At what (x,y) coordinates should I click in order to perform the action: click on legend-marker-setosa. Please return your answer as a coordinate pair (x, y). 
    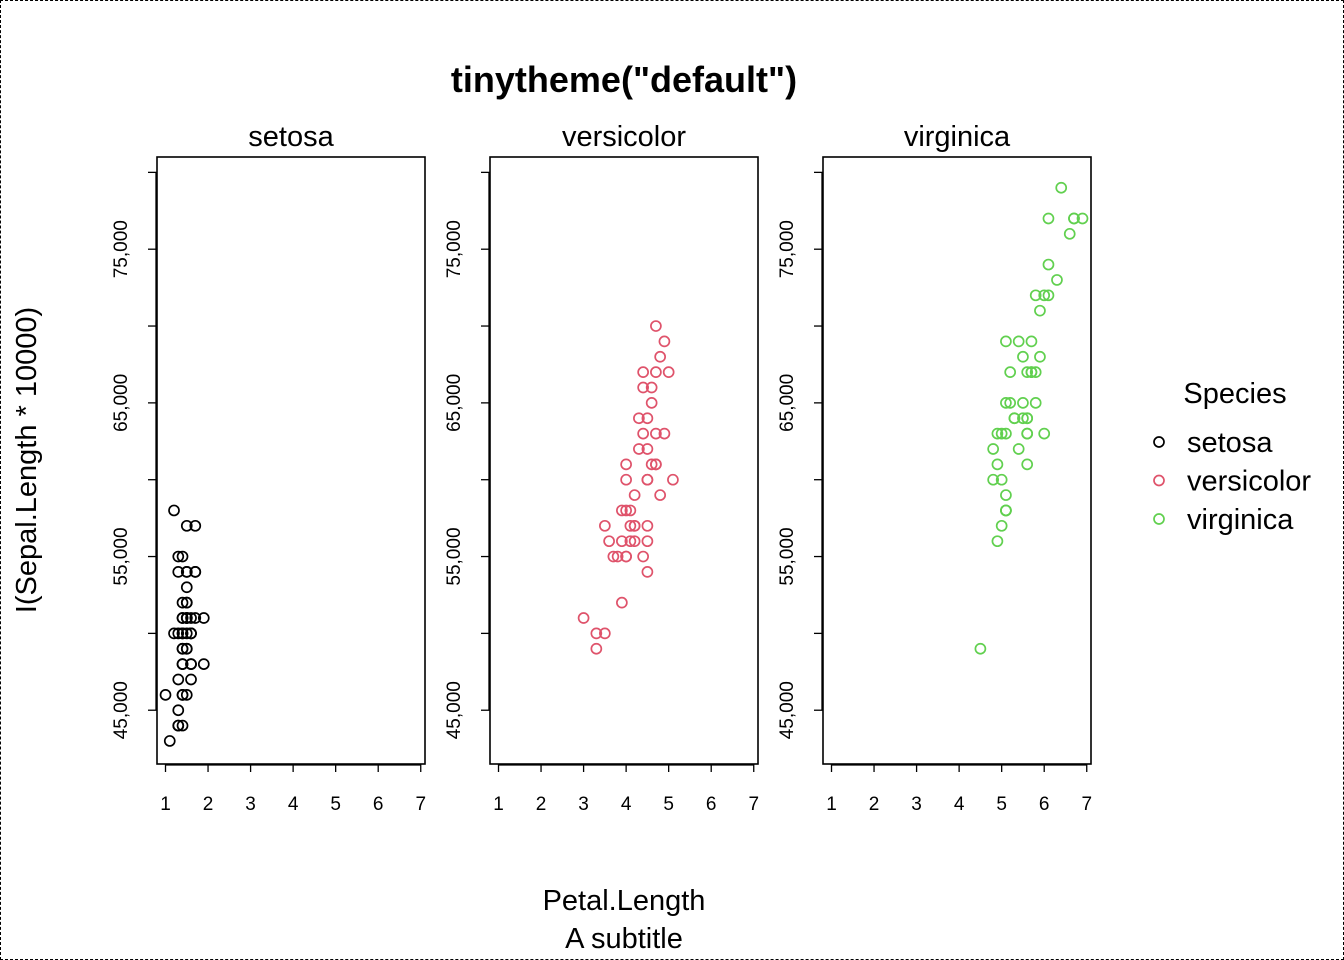
    Looking at the image, I should click on (1159, 442).